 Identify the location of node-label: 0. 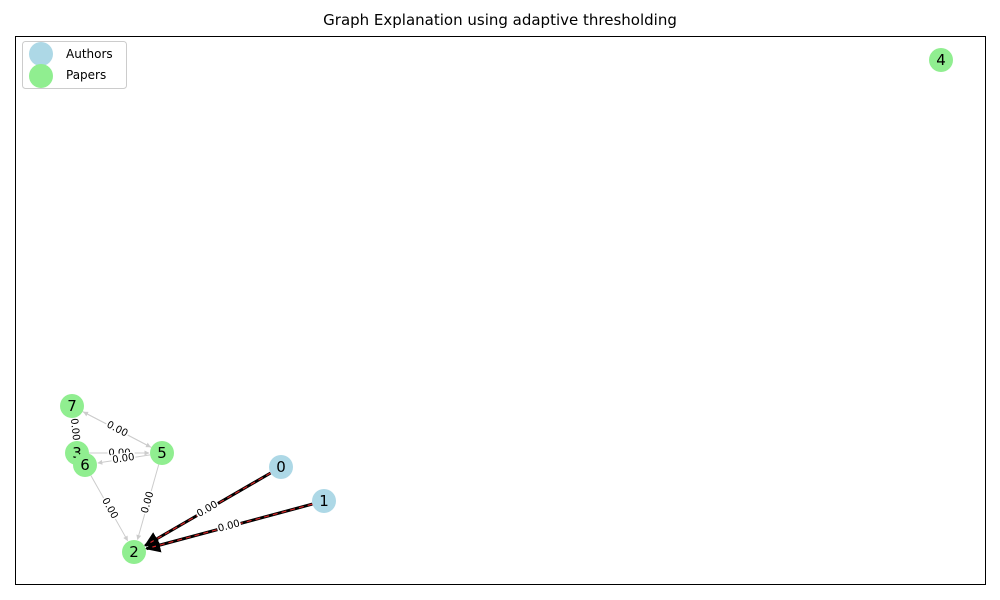
(281, 467).